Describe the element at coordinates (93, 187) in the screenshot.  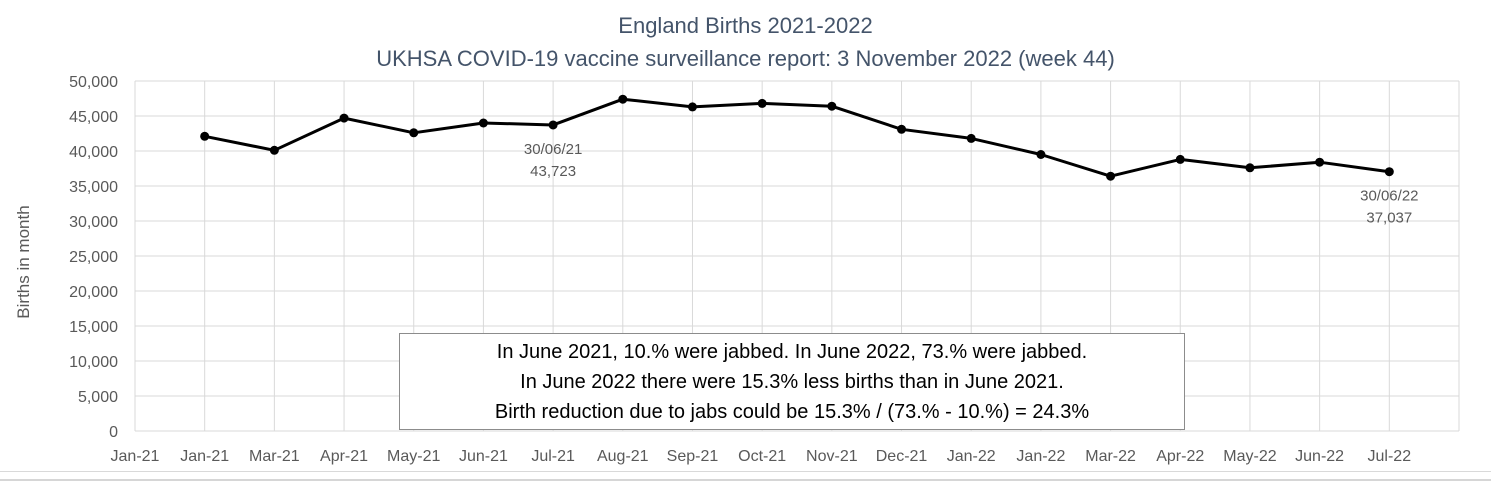
I see `y-tick-label: 35,000` at that location.